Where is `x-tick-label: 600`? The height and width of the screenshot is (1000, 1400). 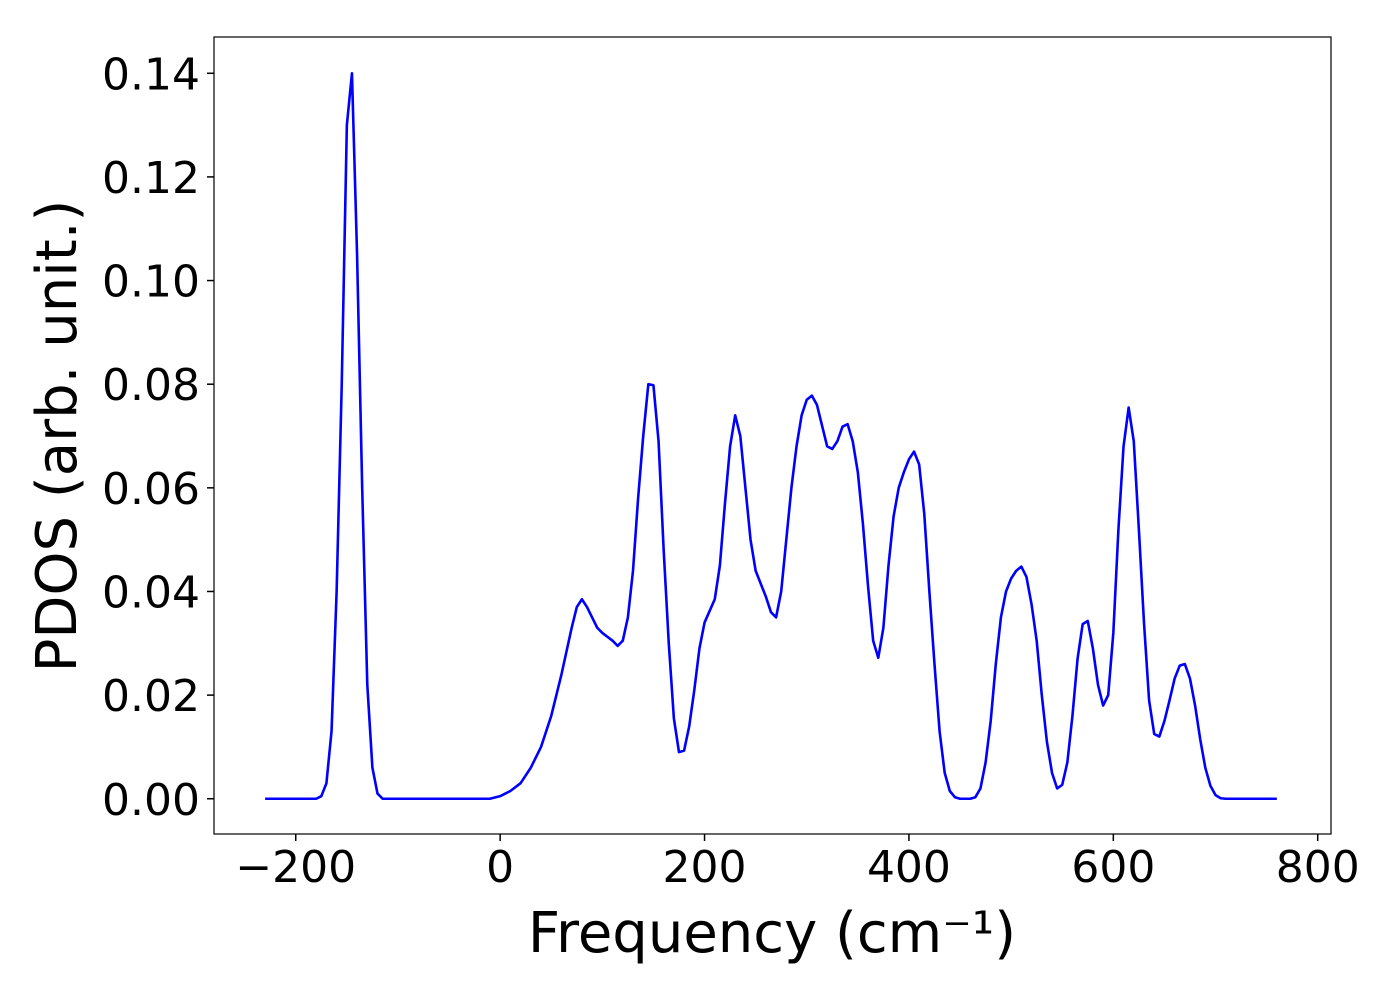
x-tick-label: 600 is located at coordinates (1113, 867).